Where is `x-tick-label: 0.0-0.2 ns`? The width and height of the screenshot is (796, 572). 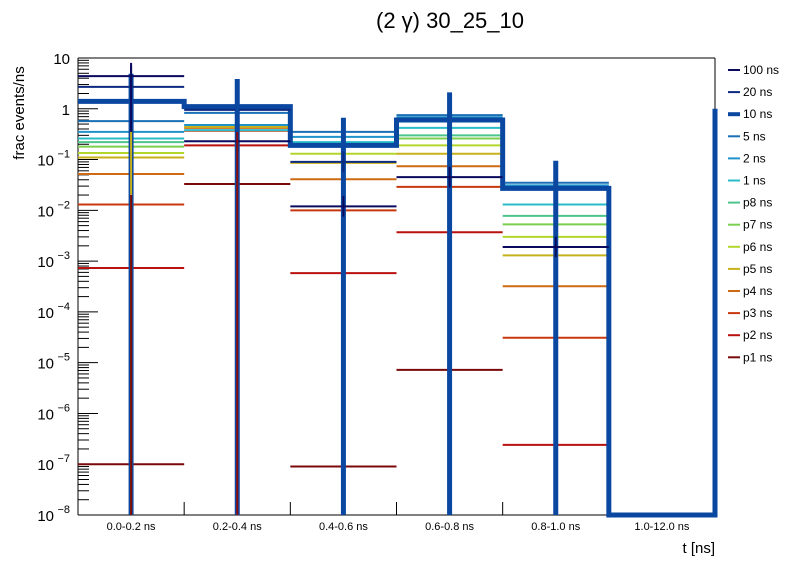
x-tick-label: 0.0-0.2 ns is located at coordinates (131, 527).